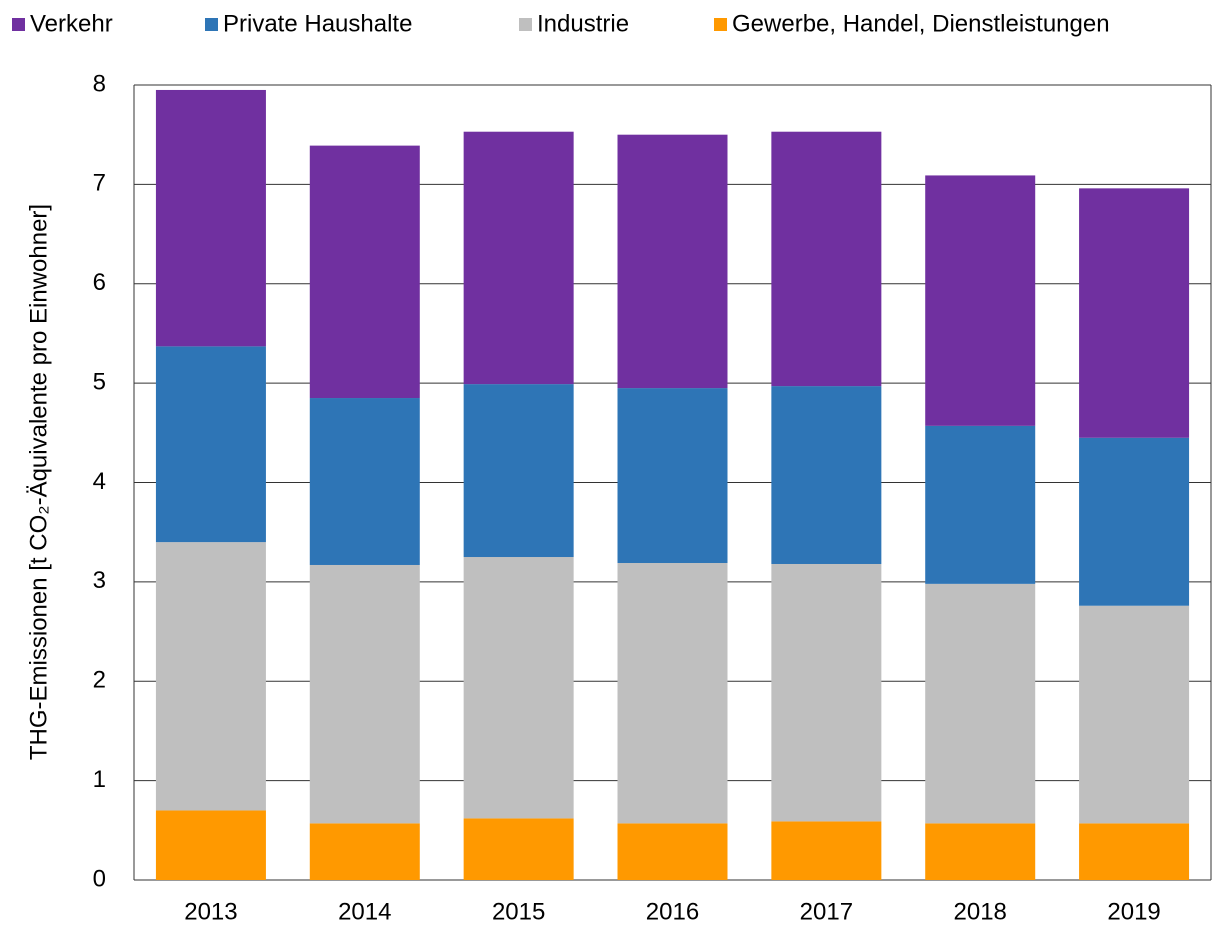 Image resolution: width=1213 pixels, height=930 pixels. What do you see at coordinates (921, 23) in the screenshot?
I see `legend-label: Gewerbe, Handel, Dienstleistungen` at bounding box center [921, 23].